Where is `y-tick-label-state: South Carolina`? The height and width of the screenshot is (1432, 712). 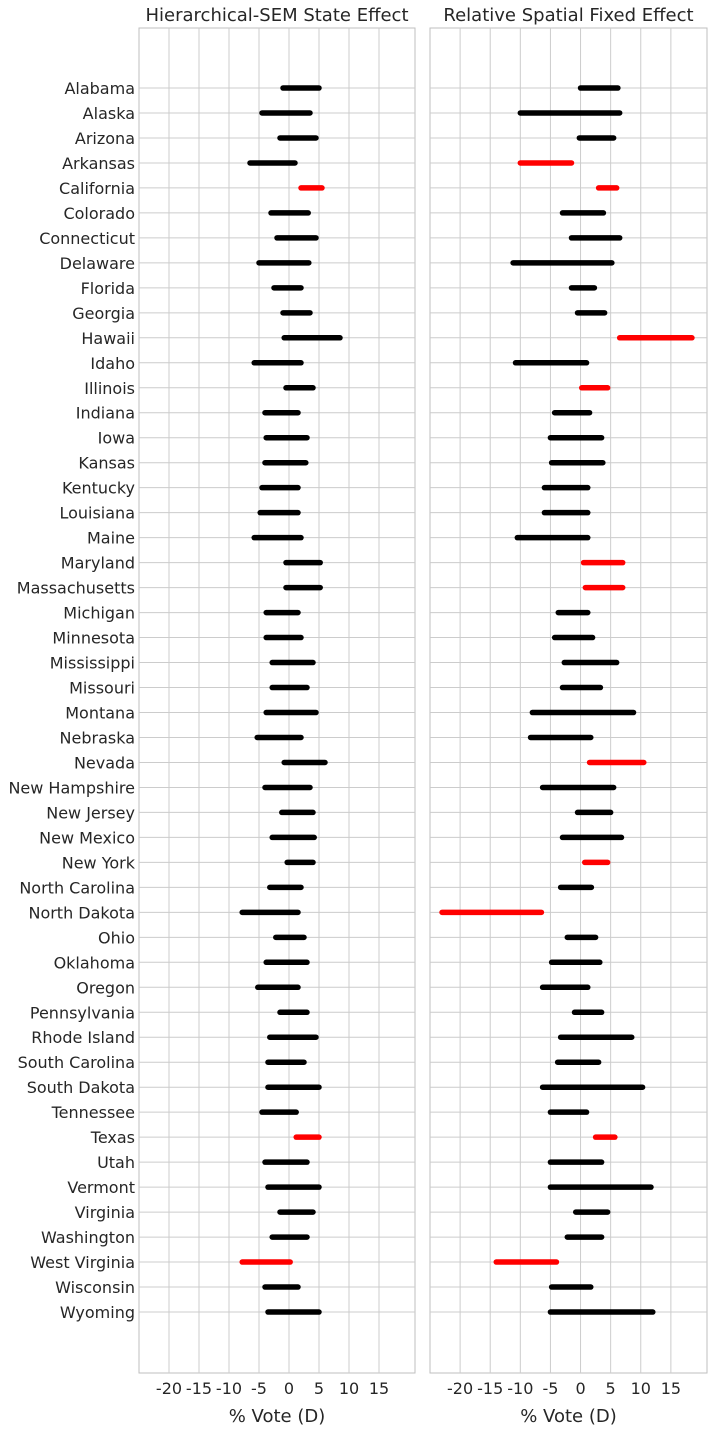
y-tick-label-state: South Carolina is located at coordinates (76, 1062).